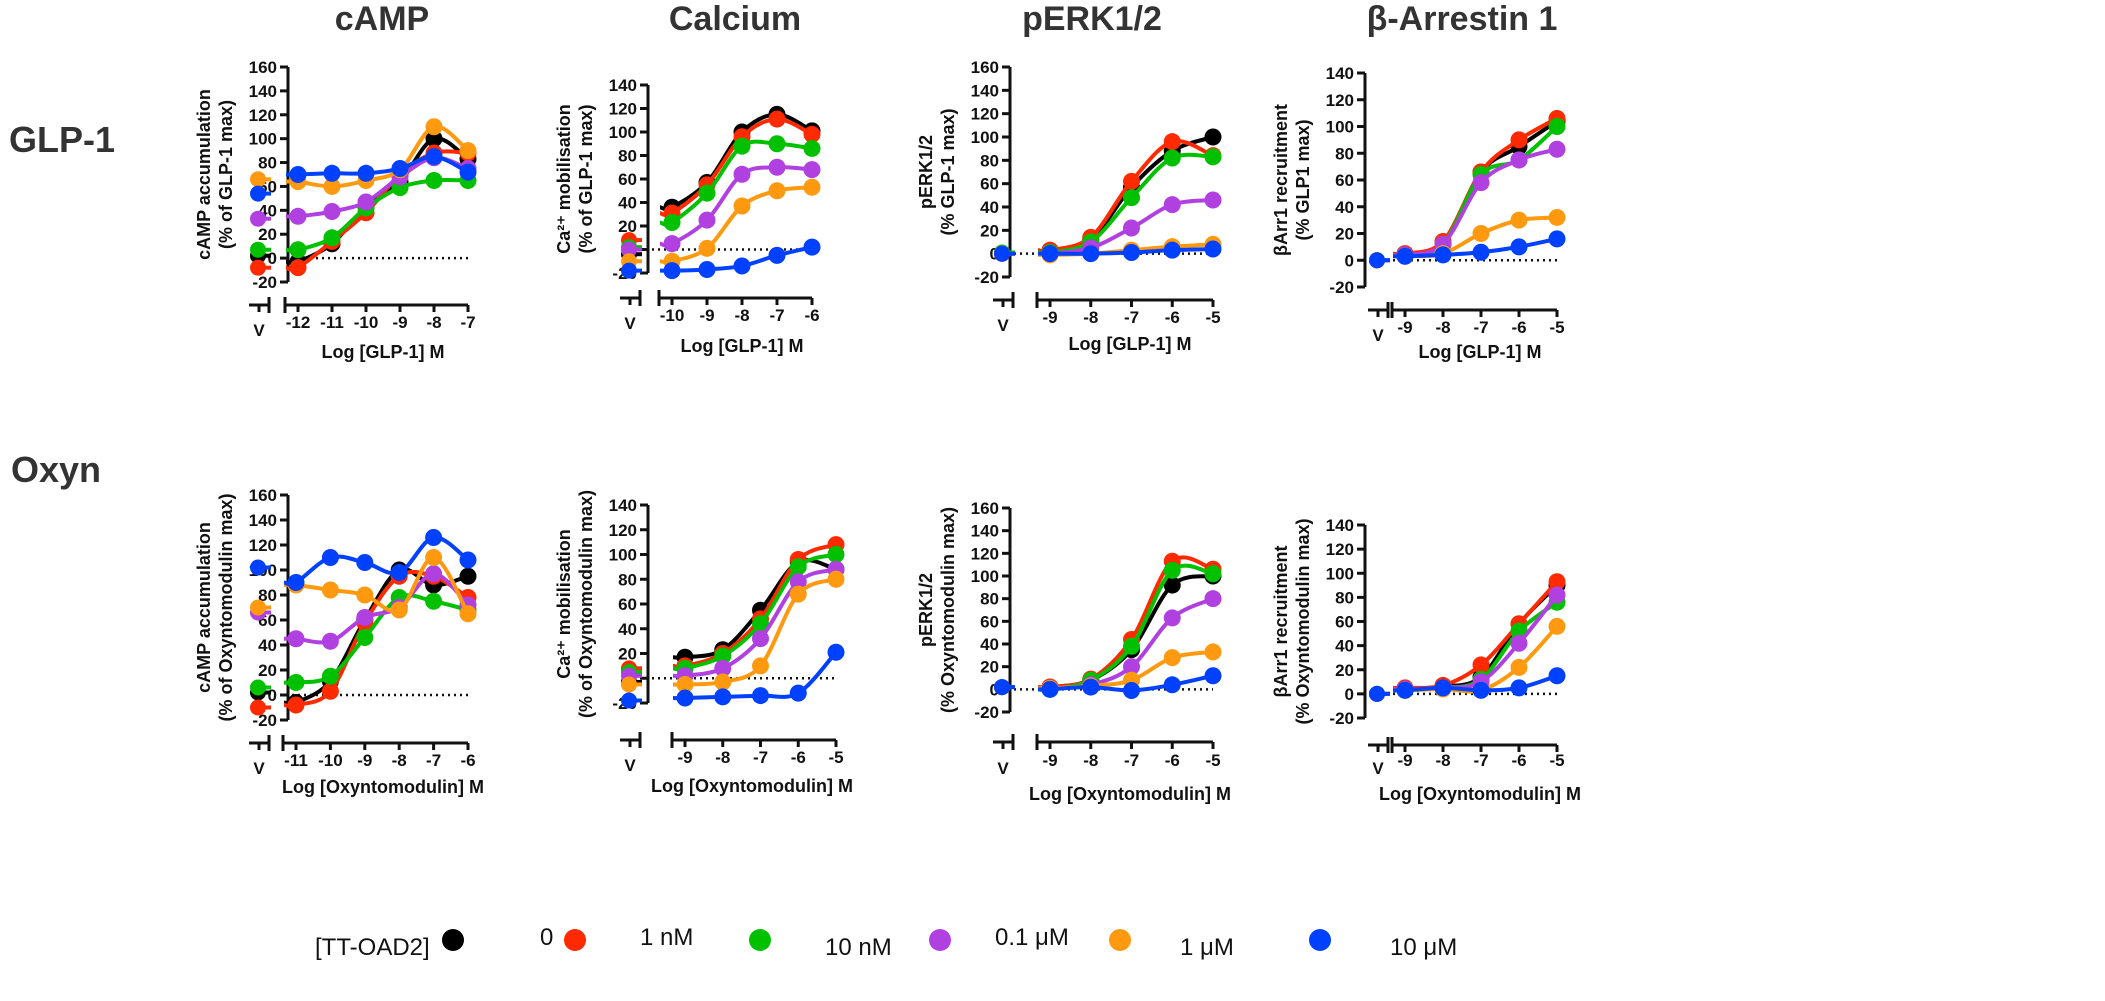  Describe the element at coordinates (263, 520) in the screenshot. I see `y-tick-label: 140` at that location.